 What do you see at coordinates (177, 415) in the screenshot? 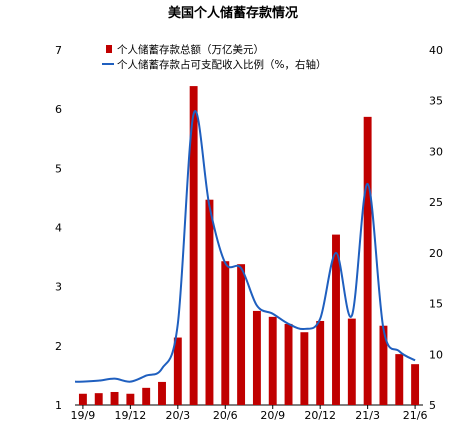
I see `x-tick-label: 20/3` at bounding box center [177, 415].